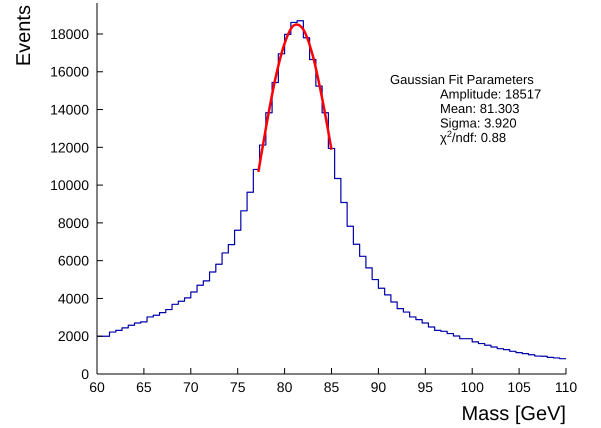  Describe the element at coordinates (85, 374) in the screenshot. I see `y-tick-label: 0` at that location.